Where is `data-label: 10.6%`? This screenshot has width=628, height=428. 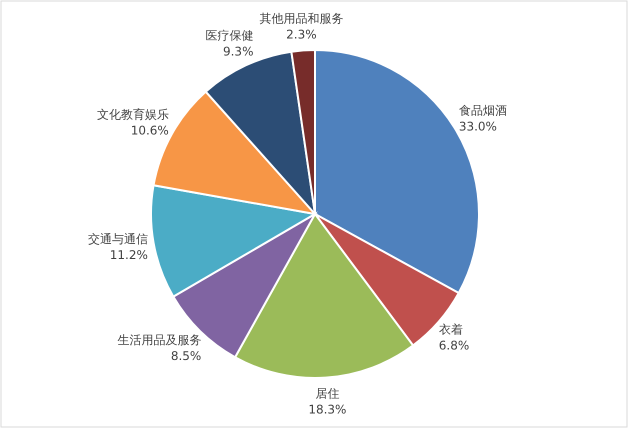
data-label: 10.6% is located at coordinates (149, 130).